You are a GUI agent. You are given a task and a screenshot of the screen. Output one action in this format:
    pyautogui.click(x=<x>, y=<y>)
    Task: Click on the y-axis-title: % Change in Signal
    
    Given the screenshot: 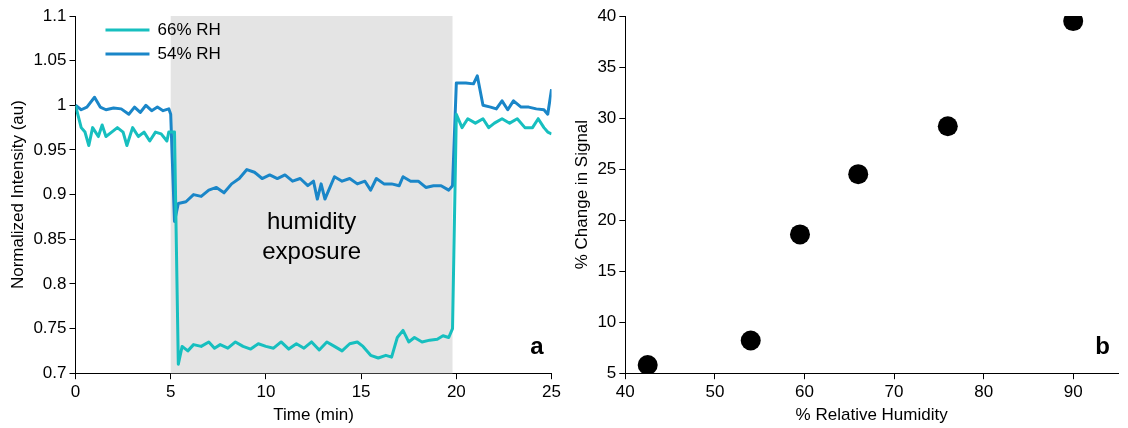 What is the action you would take?
    pyautogui.click(x=581, y=194)
    